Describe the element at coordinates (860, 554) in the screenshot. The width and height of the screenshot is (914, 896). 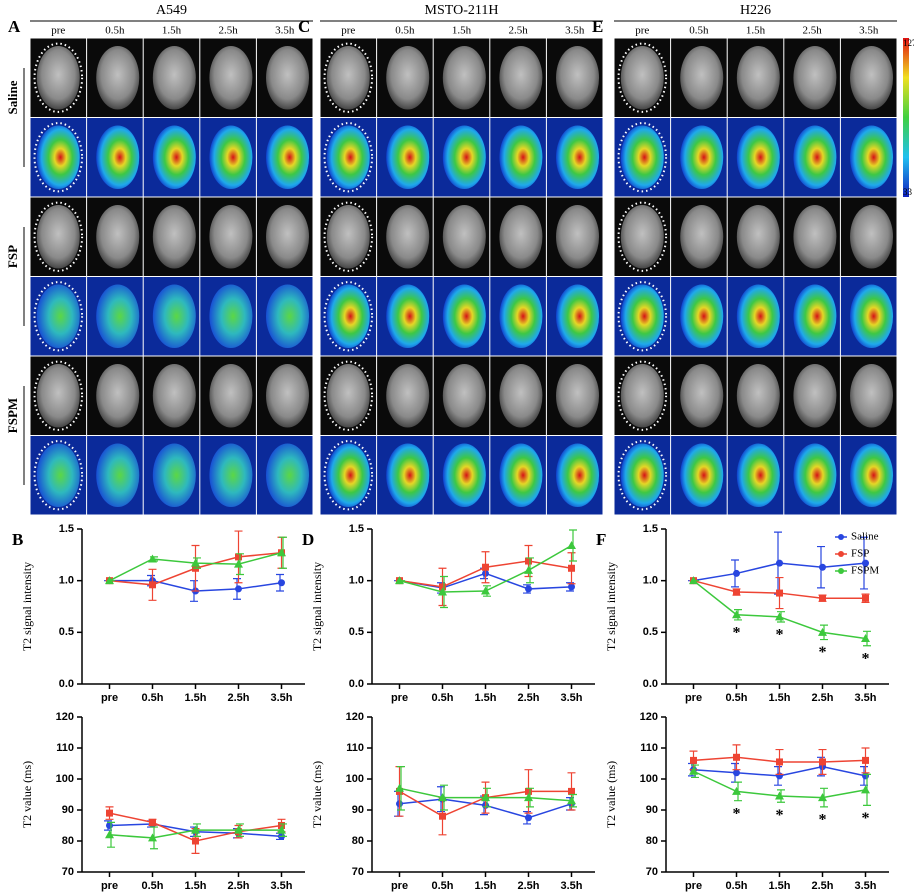
I see `legend-label: FSP` at that location.